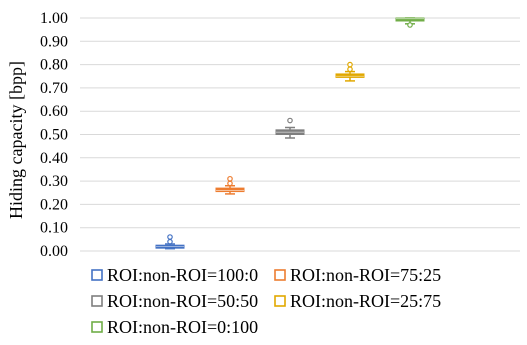  I want to click on legend-label: ROI:non-ROI=25:75, so click(365, 301).